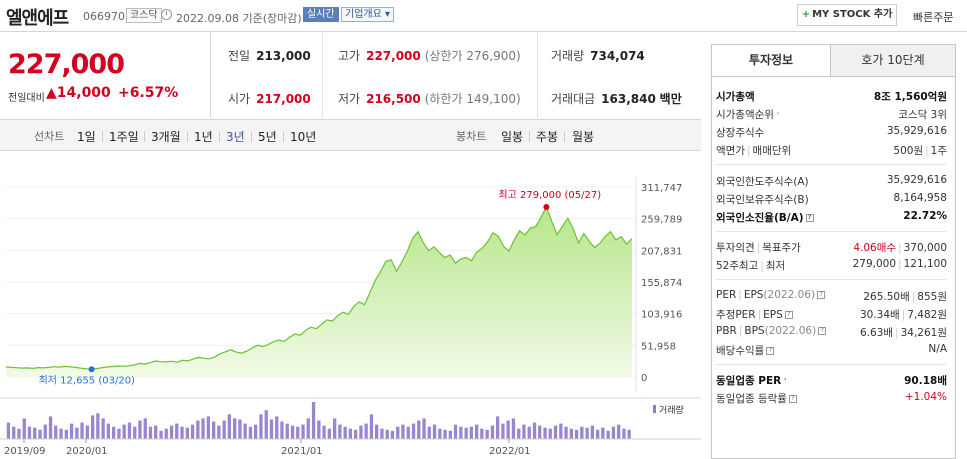 The image size is (967, 459). Describe the element at coordinates (37, 18) in the screenshot. I see `stock-name: 엘앤에프` at that location.